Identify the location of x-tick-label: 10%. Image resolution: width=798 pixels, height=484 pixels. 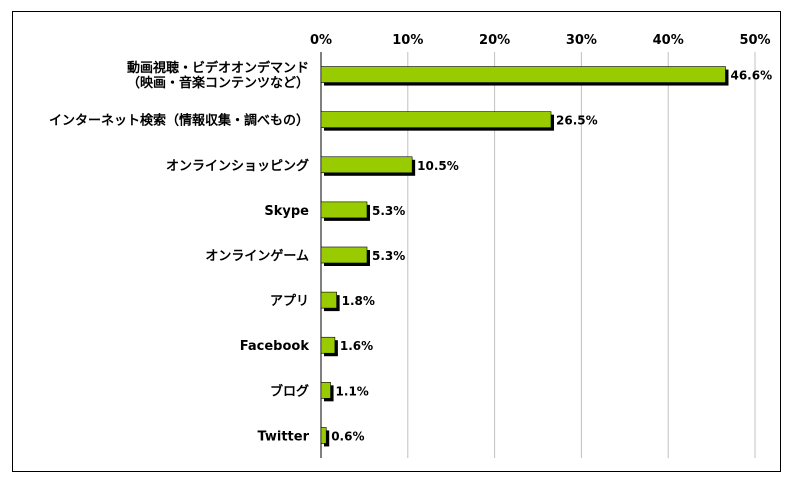
(407, 40).